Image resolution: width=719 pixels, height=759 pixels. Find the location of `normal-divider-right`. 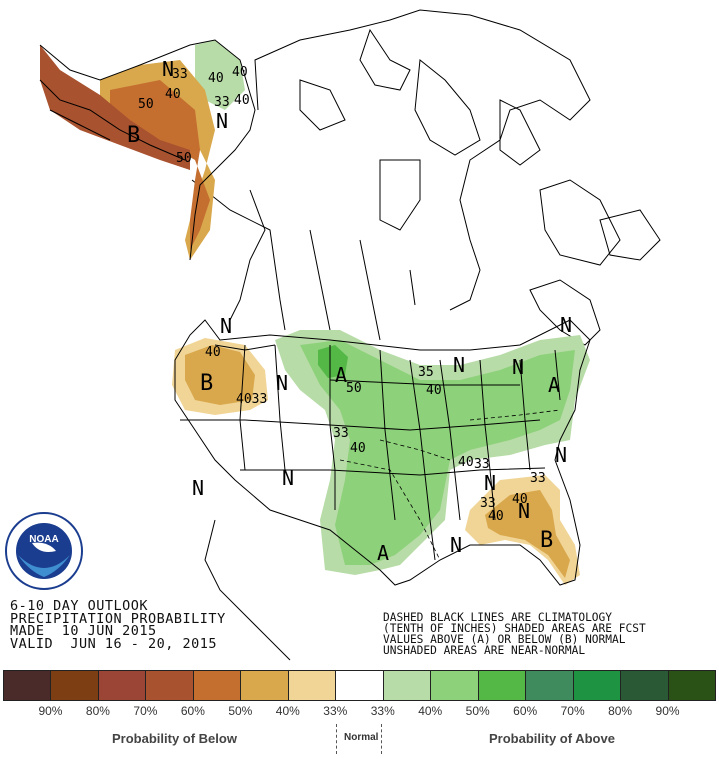

normal-divider-right is located at coordinates (381, 739).